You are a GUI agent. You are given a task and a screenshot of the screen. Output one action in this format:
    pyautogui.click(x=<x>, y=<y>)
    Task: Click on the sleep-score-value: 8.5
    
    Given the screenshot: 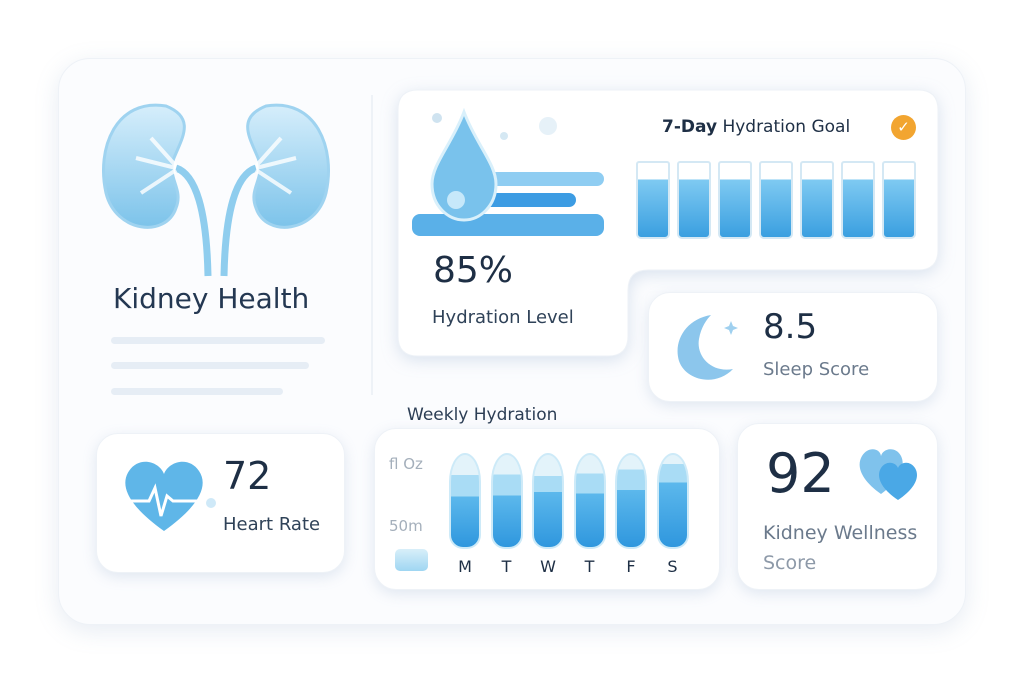 What is the action you would take?
    pyautogui.click(x=790, y=327)
    